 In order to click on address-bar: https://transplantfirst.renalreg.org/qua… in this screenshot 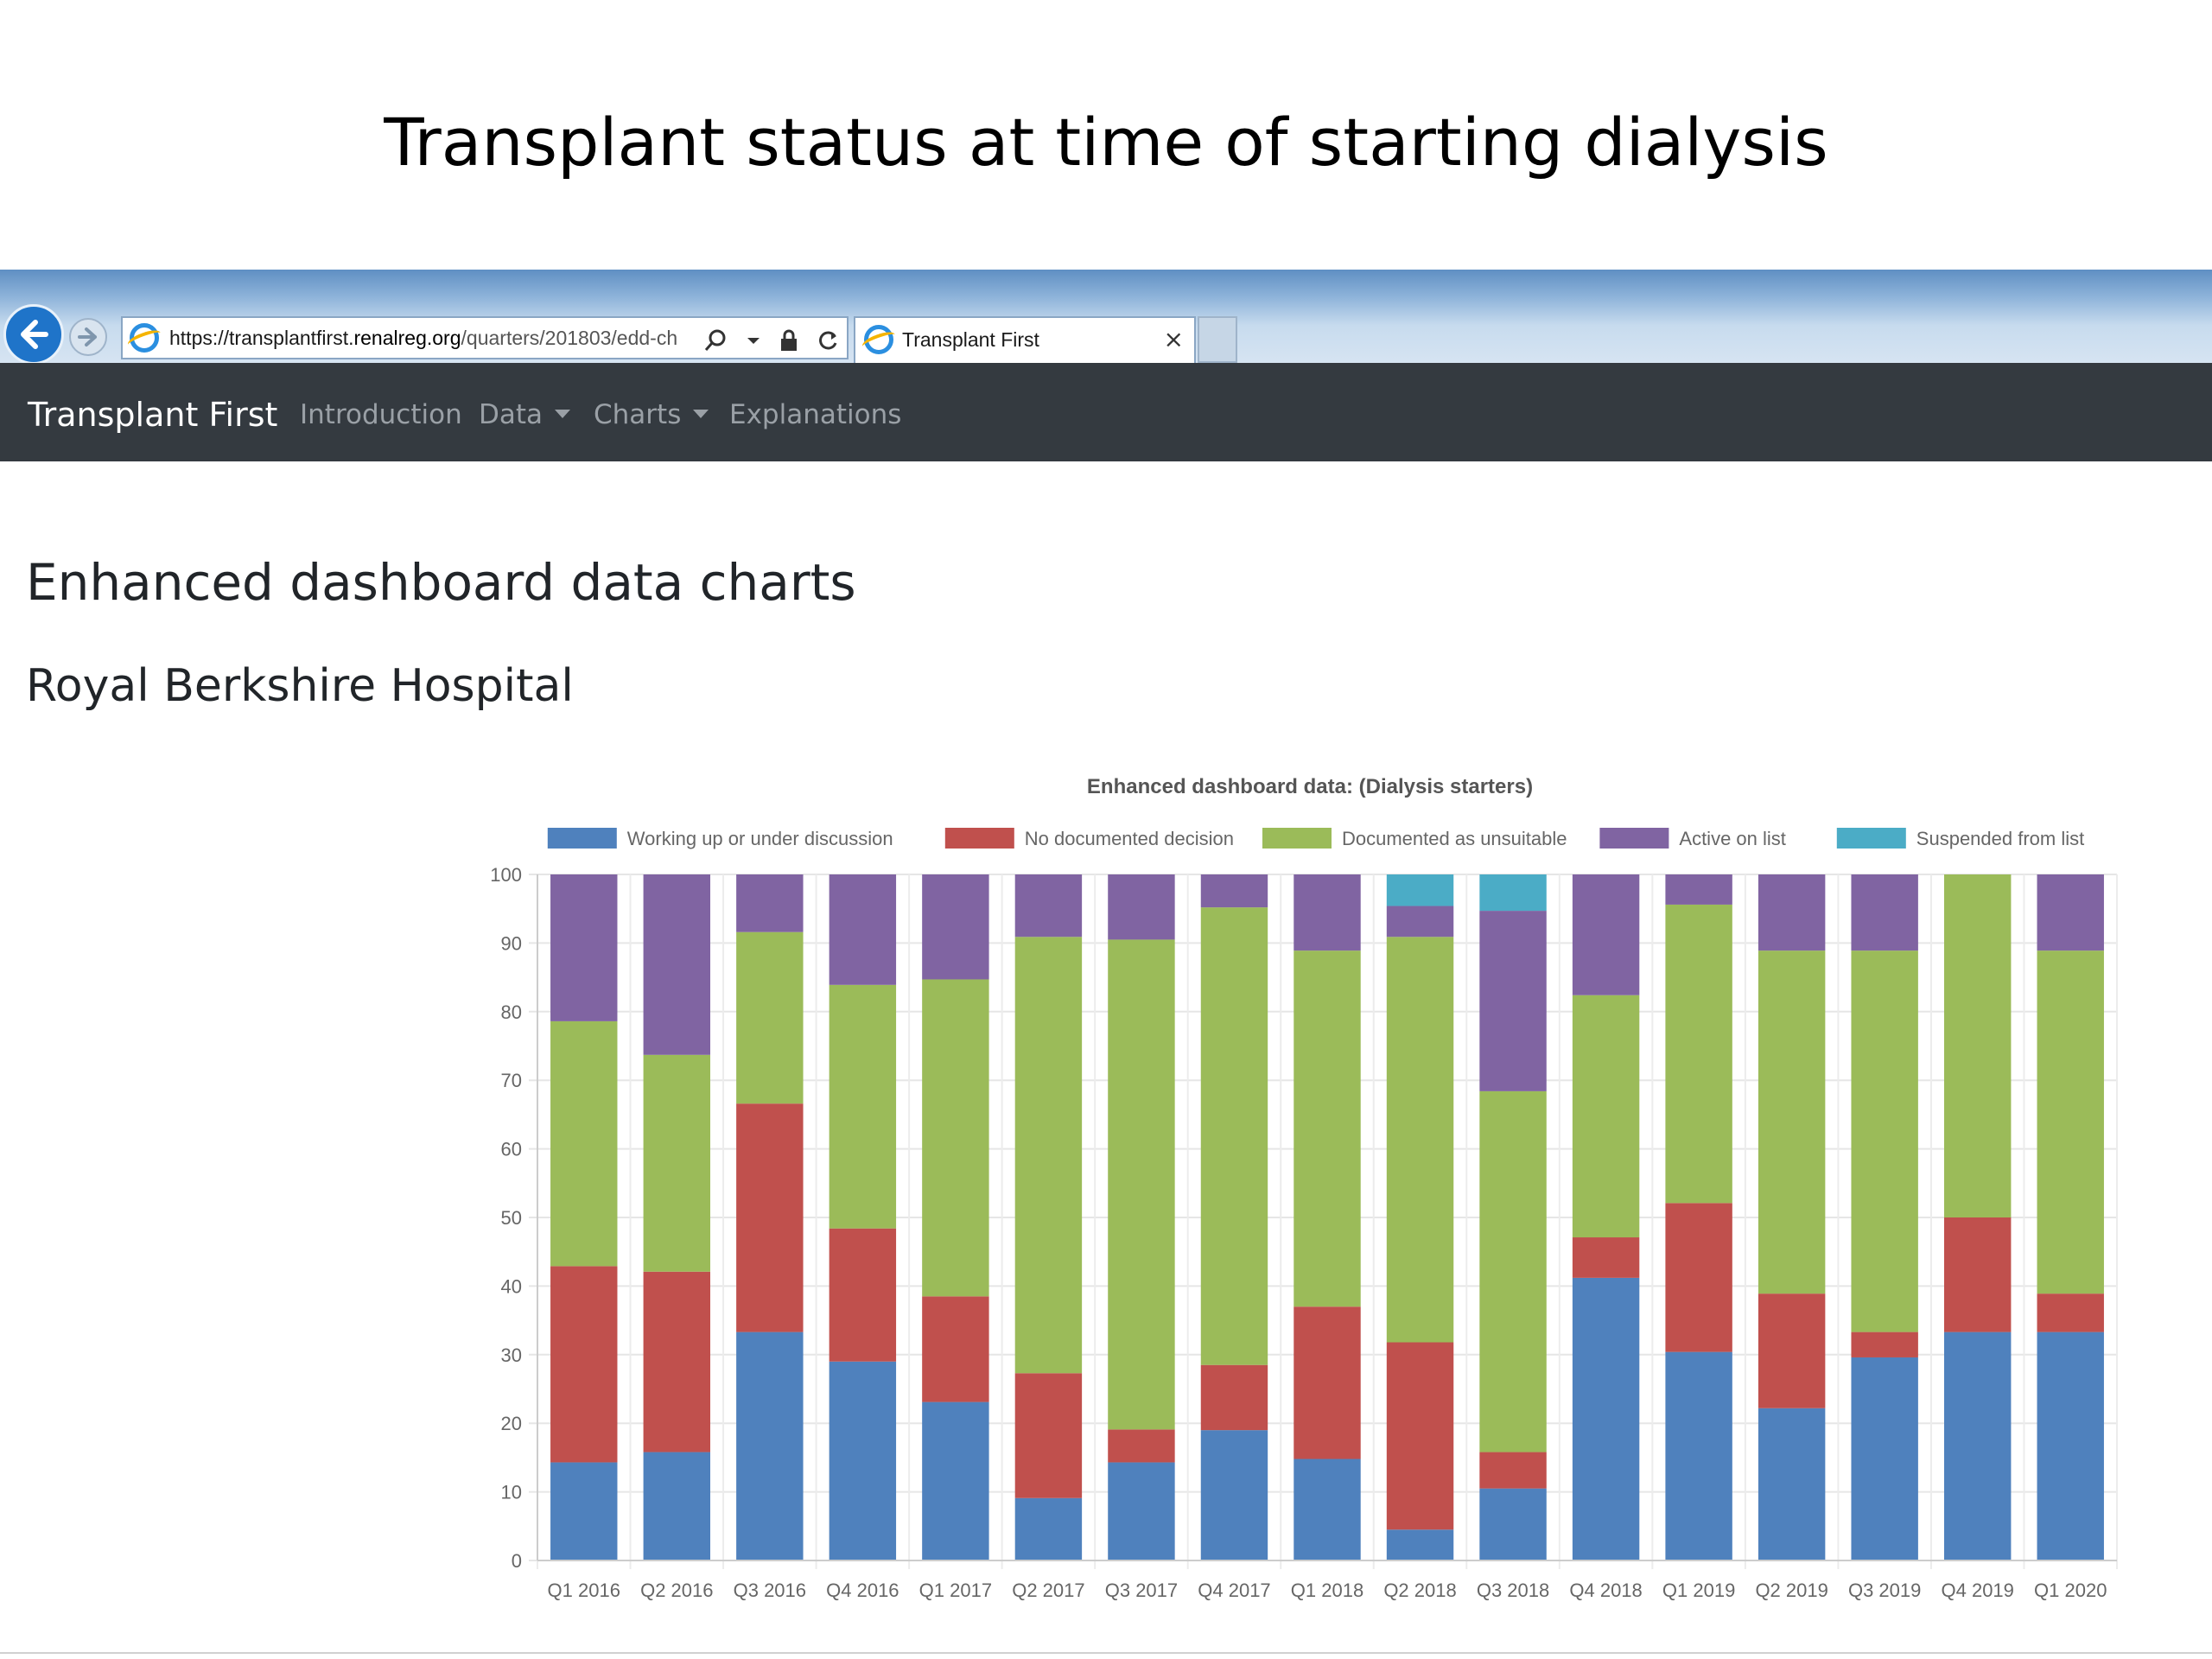, I will do `click(485, 337)`.